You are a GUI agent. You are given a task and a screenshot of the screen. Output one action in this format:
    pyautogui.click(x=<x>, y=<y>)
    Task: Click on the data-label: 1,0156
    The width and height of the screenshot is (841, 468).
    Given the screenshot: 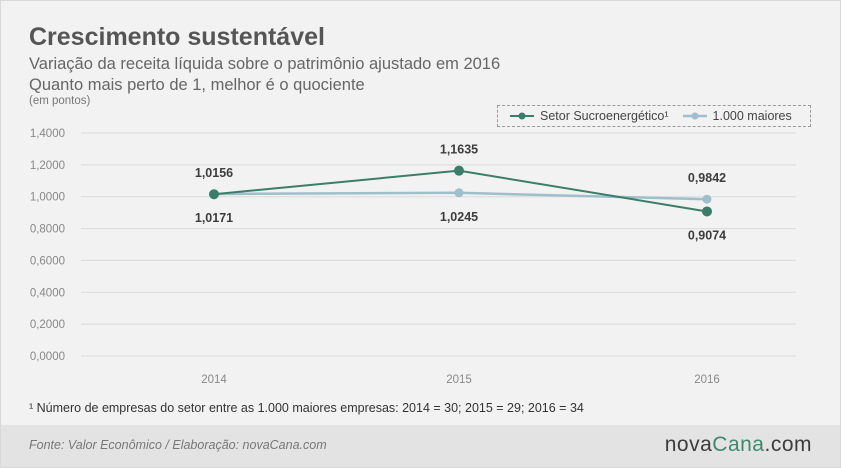 What is the action you would take?
    pyautogui.click(x=214, y=173)
    